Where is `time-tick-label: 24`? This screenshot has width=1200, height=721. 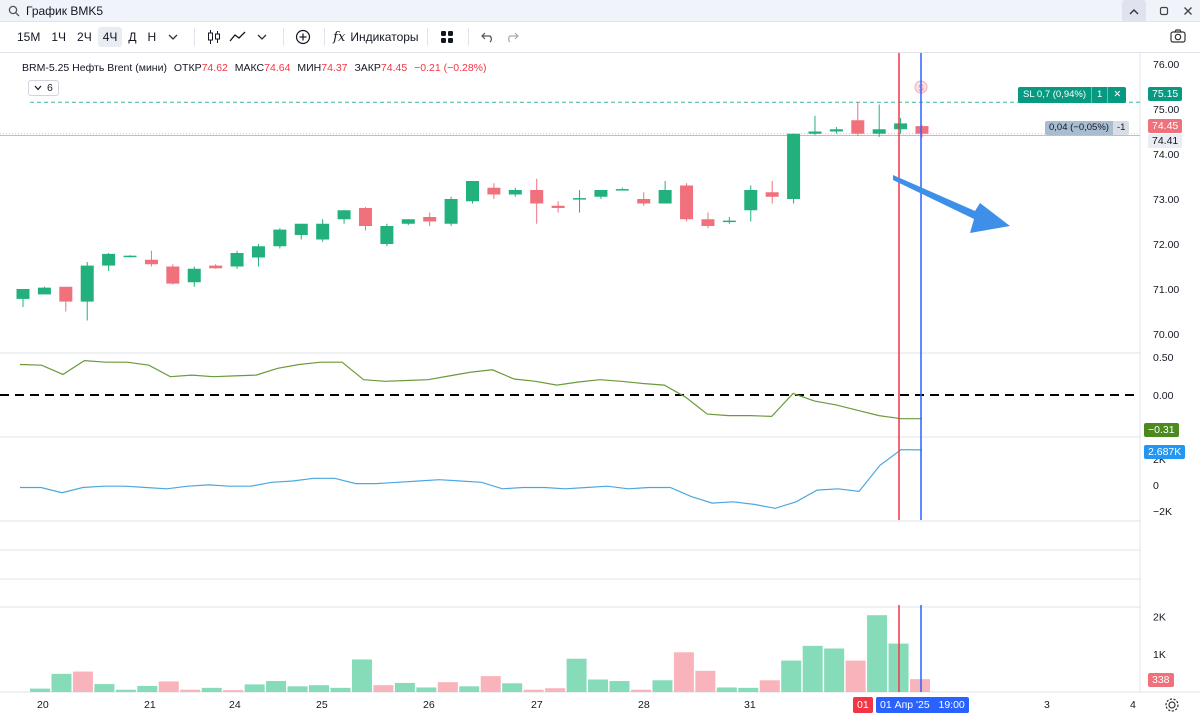
time-tick-label: 24 is located at coordinates (235, 705).